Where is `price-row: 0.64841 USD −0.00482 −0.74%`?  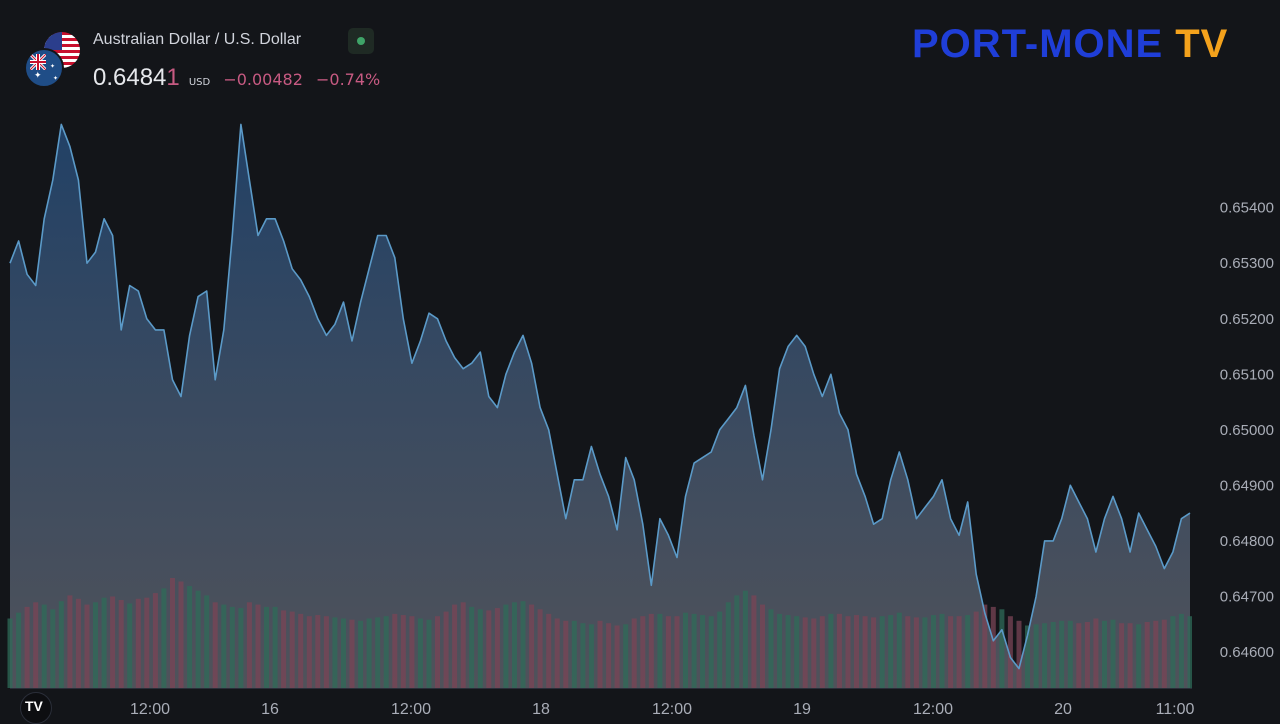 price-row: 0.64841 USD −0.00482 −0.74% is located at coordinates (236, 78).